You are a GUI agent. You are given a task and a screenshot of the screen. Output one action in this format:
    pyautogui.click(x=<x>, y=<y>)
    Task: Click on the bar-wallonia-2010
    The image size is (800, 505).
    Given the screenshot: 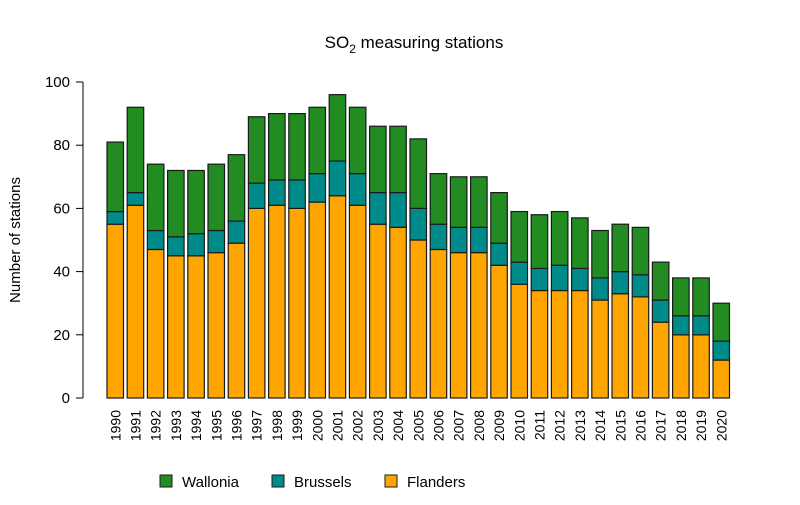 What is the action you would take?
    pyautogui.click(x=519, y=236)
    